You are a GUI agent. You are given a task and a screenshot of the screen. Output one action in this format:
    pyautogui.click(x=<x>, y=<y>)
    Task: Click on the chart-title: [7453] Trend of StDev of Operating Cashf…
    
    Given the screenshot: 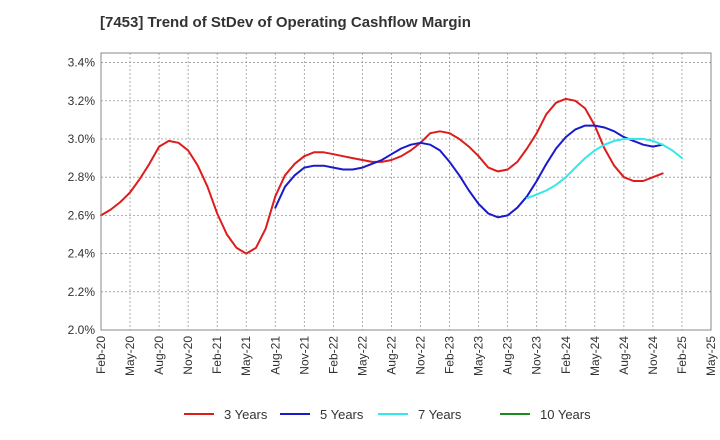 What is the action you would take?
    pyautogui.click(x=285, y=22)
    